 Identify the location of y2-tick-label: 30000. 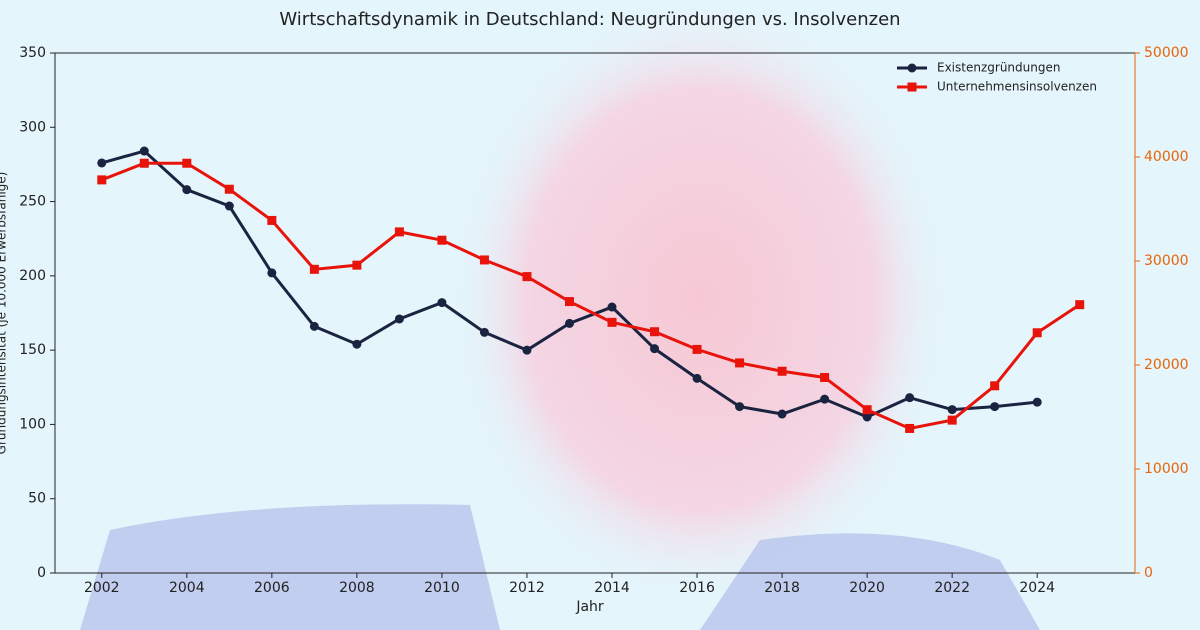
(1166, 261).